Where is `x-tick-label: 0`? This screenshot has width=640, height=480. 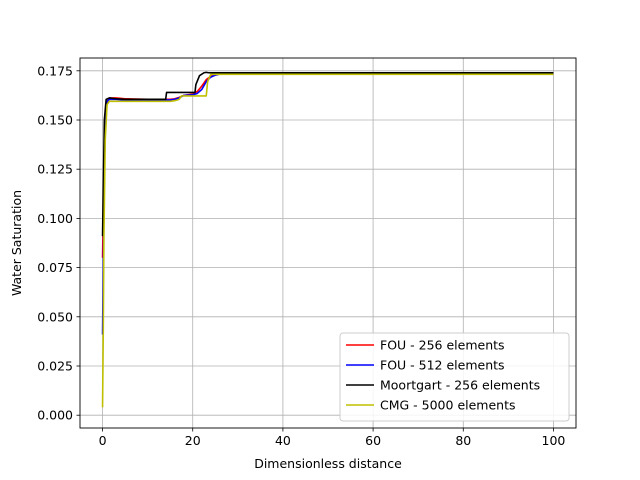 x-tick-label: 0 is located at coordinates (103, 440).